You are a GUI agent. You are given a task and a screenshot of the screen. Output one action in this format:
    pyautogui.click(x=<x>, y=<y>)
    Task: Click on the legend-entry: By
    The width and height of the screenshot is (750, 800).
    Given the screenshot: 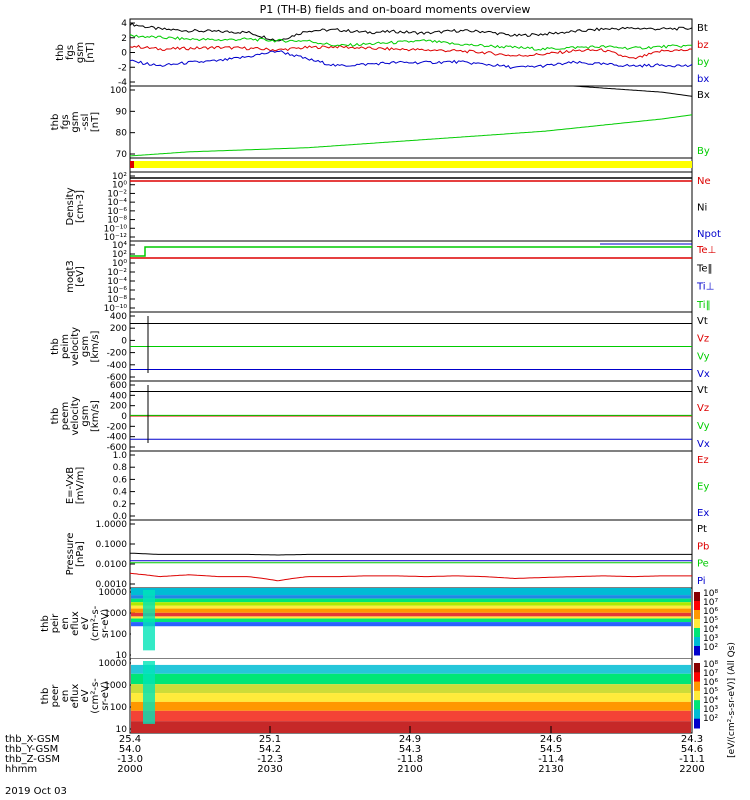 What is the action you would take?
    pyautogui.click(x=703, y=151)
    